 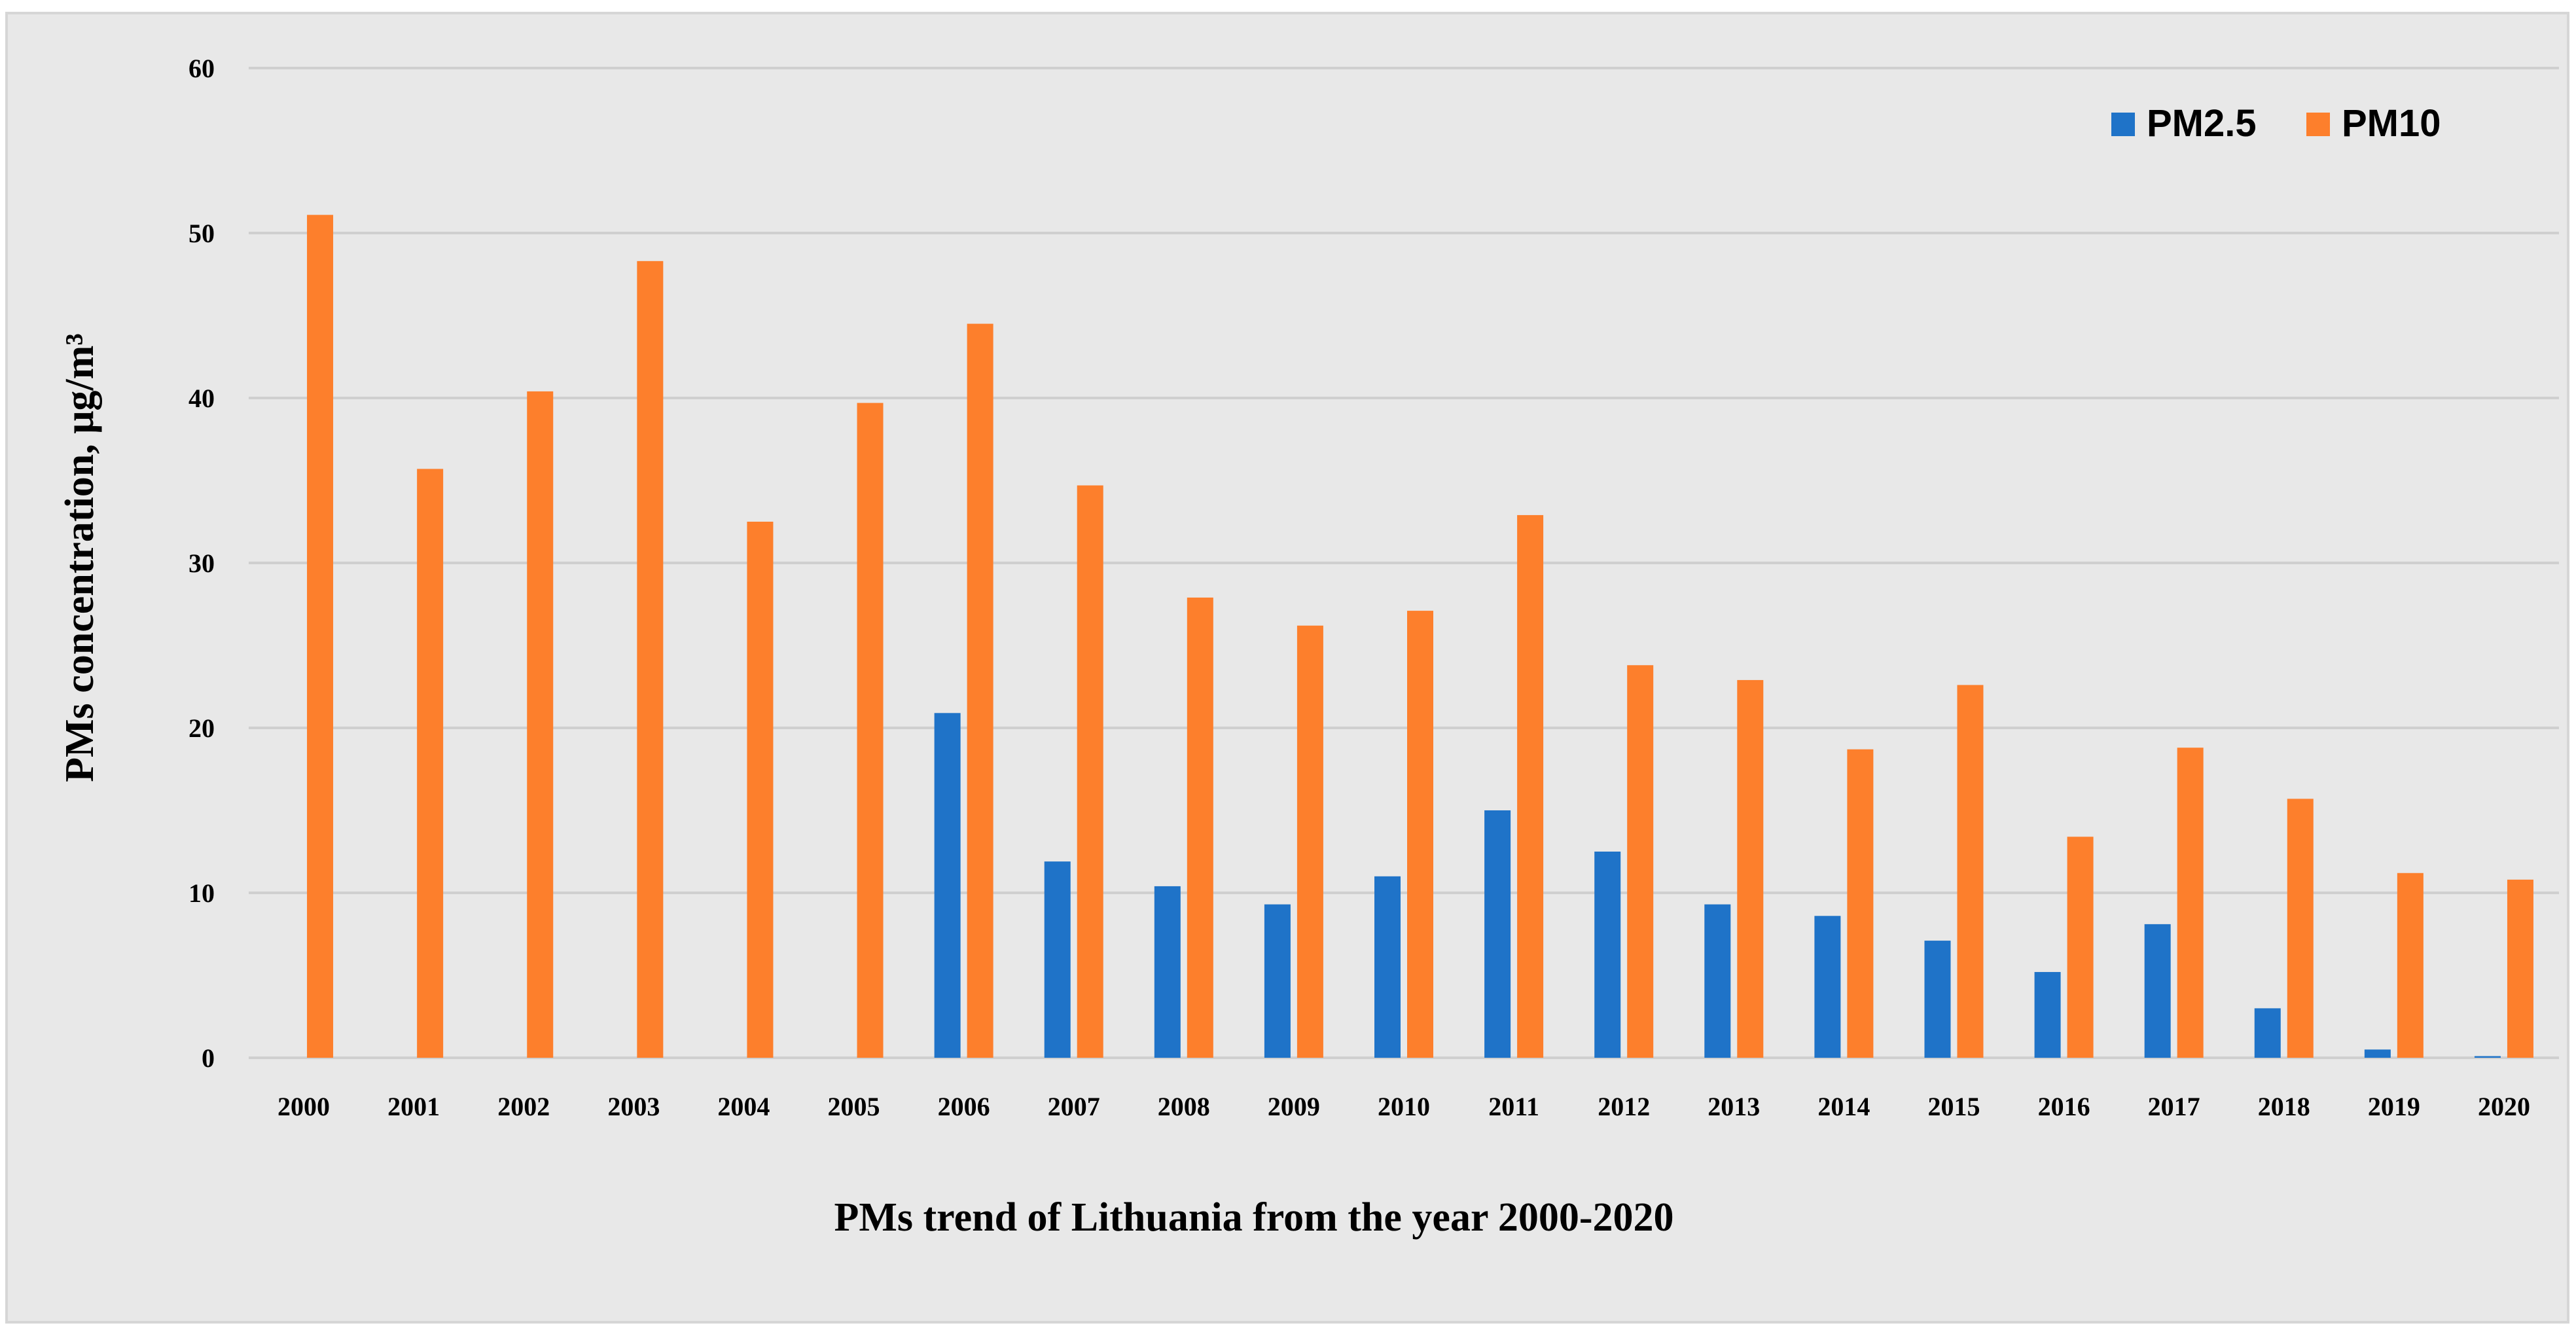 I want to click on bar-pm25-2020, so click(x=2487, y=1057).